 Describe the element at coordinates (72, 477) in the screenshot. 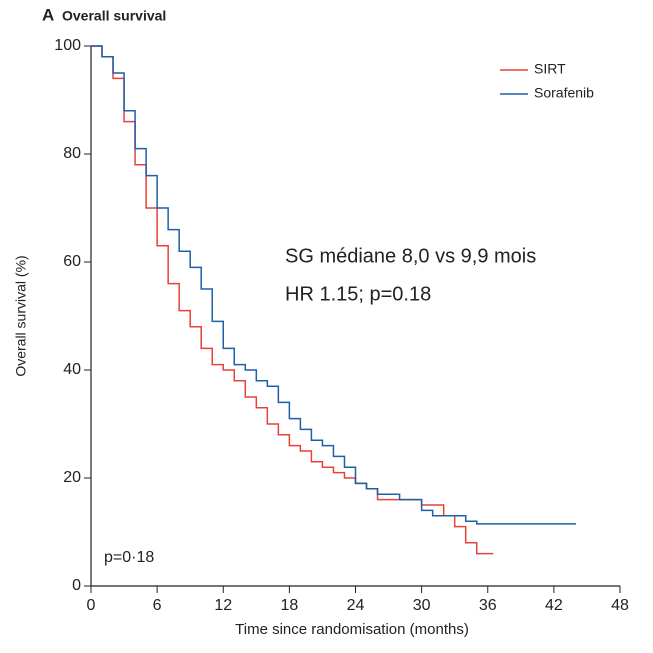

I see `y-tick-label: 20` at that location.